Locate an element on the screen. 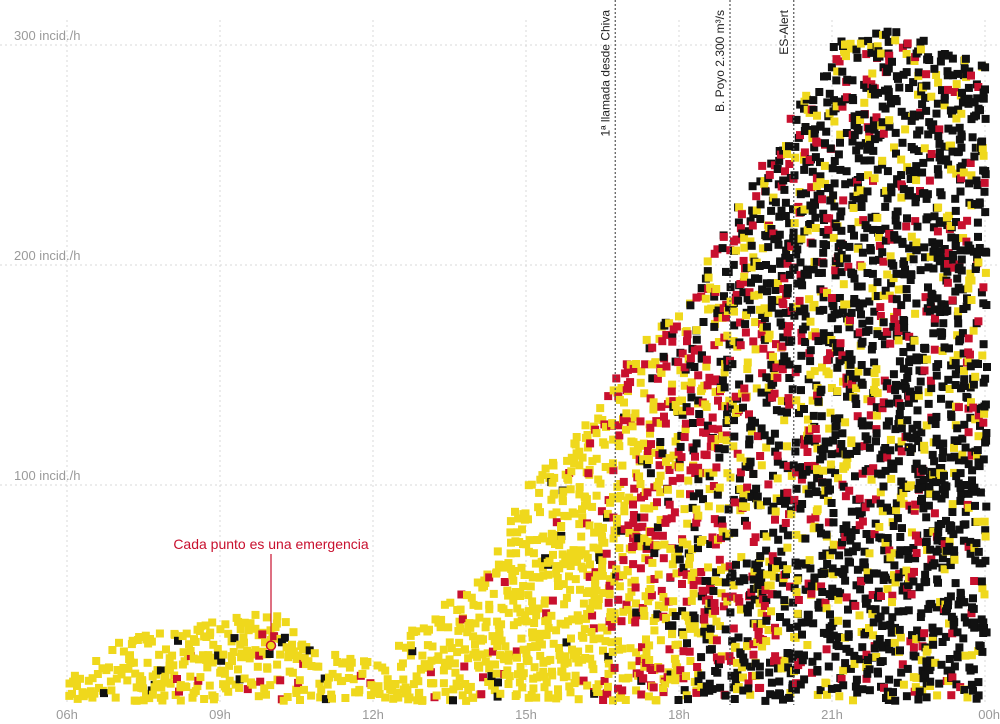 Image resolution: width=1000 pixels, height=724 pixels. y-tick-label: 100 incid./h is located at coordinates (47, 475).